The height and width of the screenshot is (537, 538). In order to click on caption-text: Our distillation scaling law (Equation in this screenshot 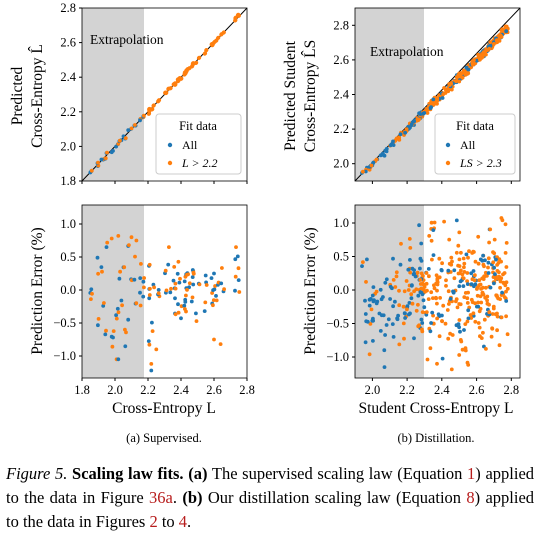, I will do `click(337, 497)`.